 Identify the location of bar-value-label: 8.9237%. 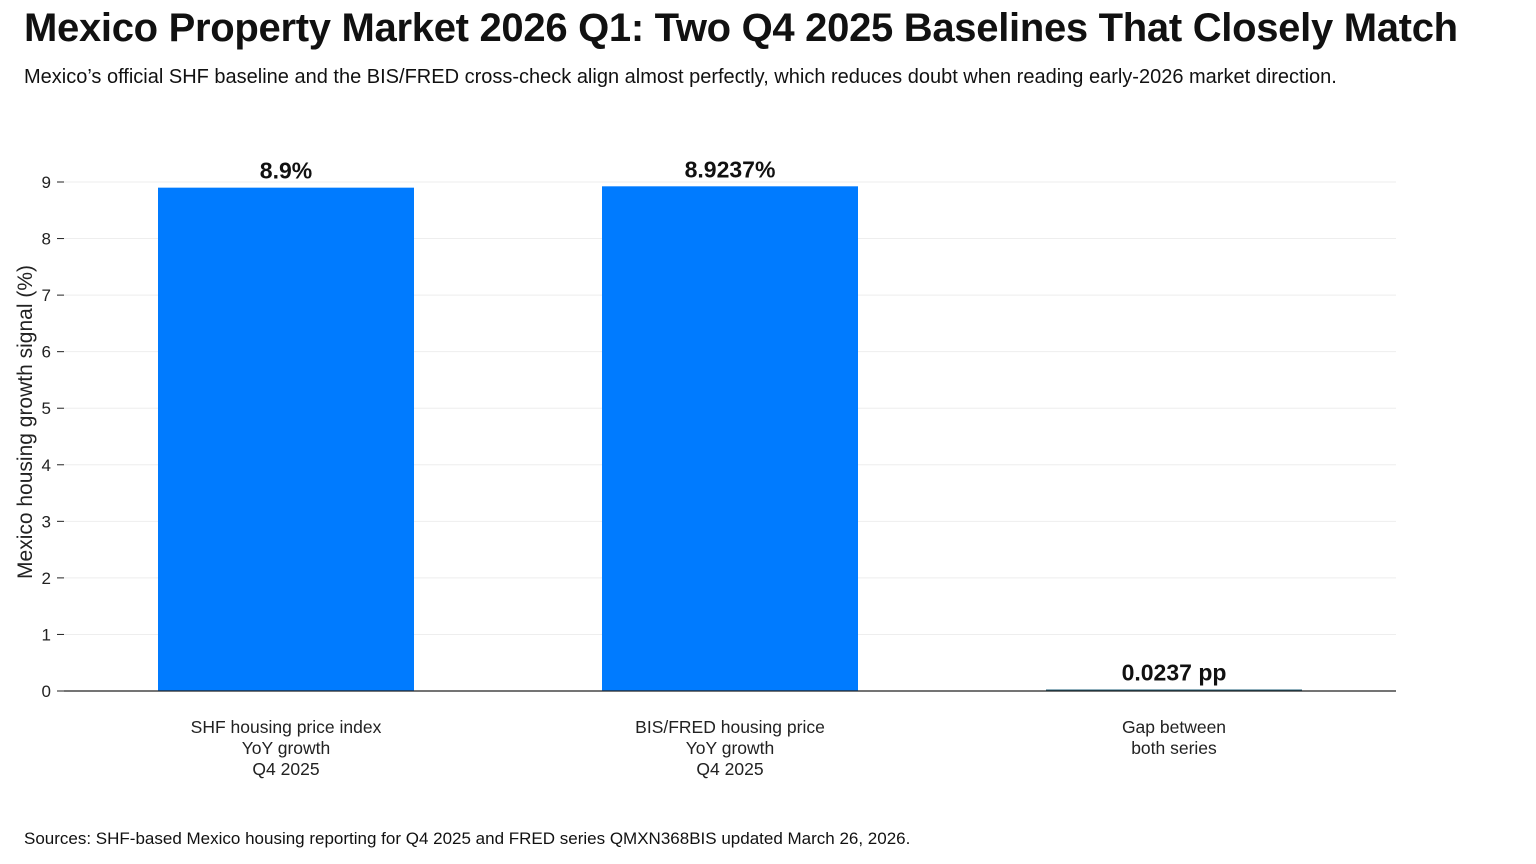
(730, 169).